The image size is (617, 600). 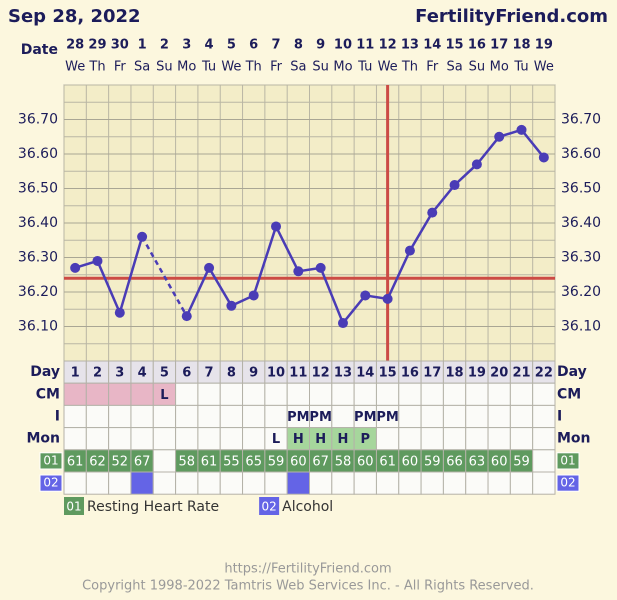 What do you see at coordinates (253, 373) in the screenshot?
I see `row-value: 9` at bounding box center [253, 373].